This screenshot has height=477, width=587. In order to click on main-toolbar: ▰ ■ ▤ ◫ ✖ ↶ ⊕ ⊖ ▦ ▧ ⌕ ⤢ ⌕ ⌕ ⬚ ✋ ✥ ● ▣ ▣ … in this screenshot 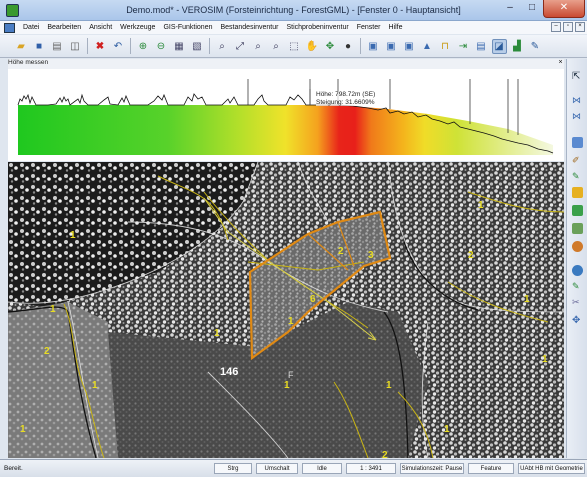, I will do `click(293, 46)`.